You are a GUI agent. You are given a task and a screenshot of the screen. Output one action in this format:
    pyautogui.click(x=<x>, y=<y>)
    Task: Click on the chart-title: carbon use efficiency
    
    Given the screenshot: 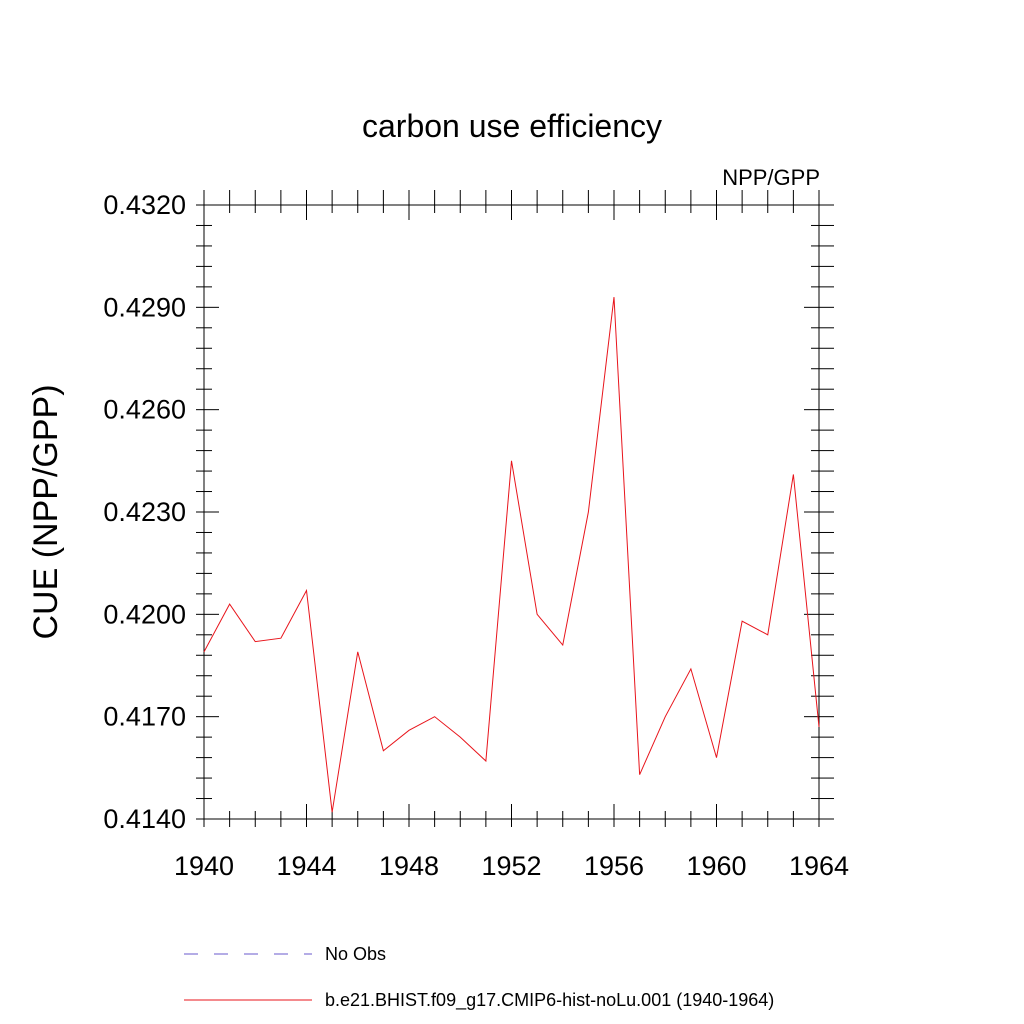 What is the action you would take?
    pyautogui.click(x=512, y=126)
    